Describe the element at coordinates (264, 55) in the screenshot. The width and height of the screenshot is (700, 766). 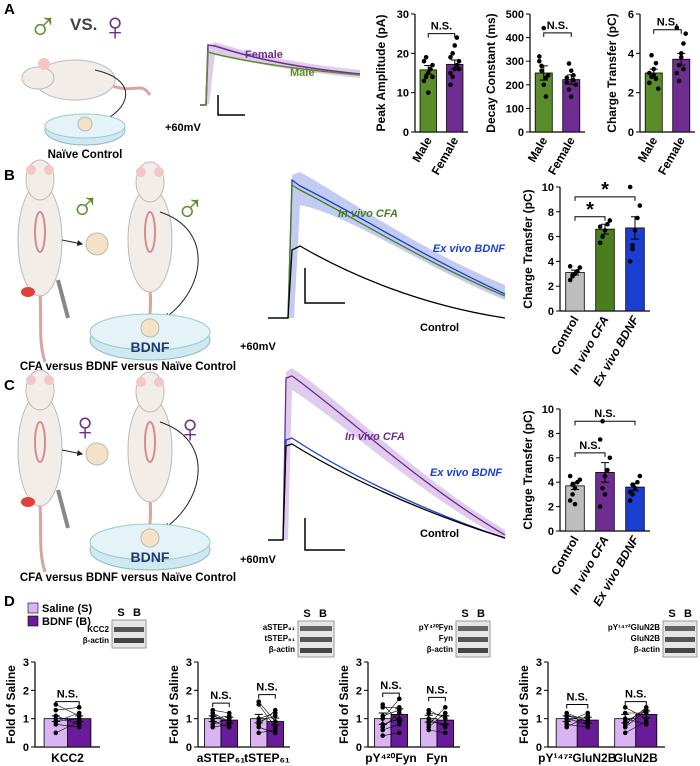
I see `trace-label: Female` at that location.